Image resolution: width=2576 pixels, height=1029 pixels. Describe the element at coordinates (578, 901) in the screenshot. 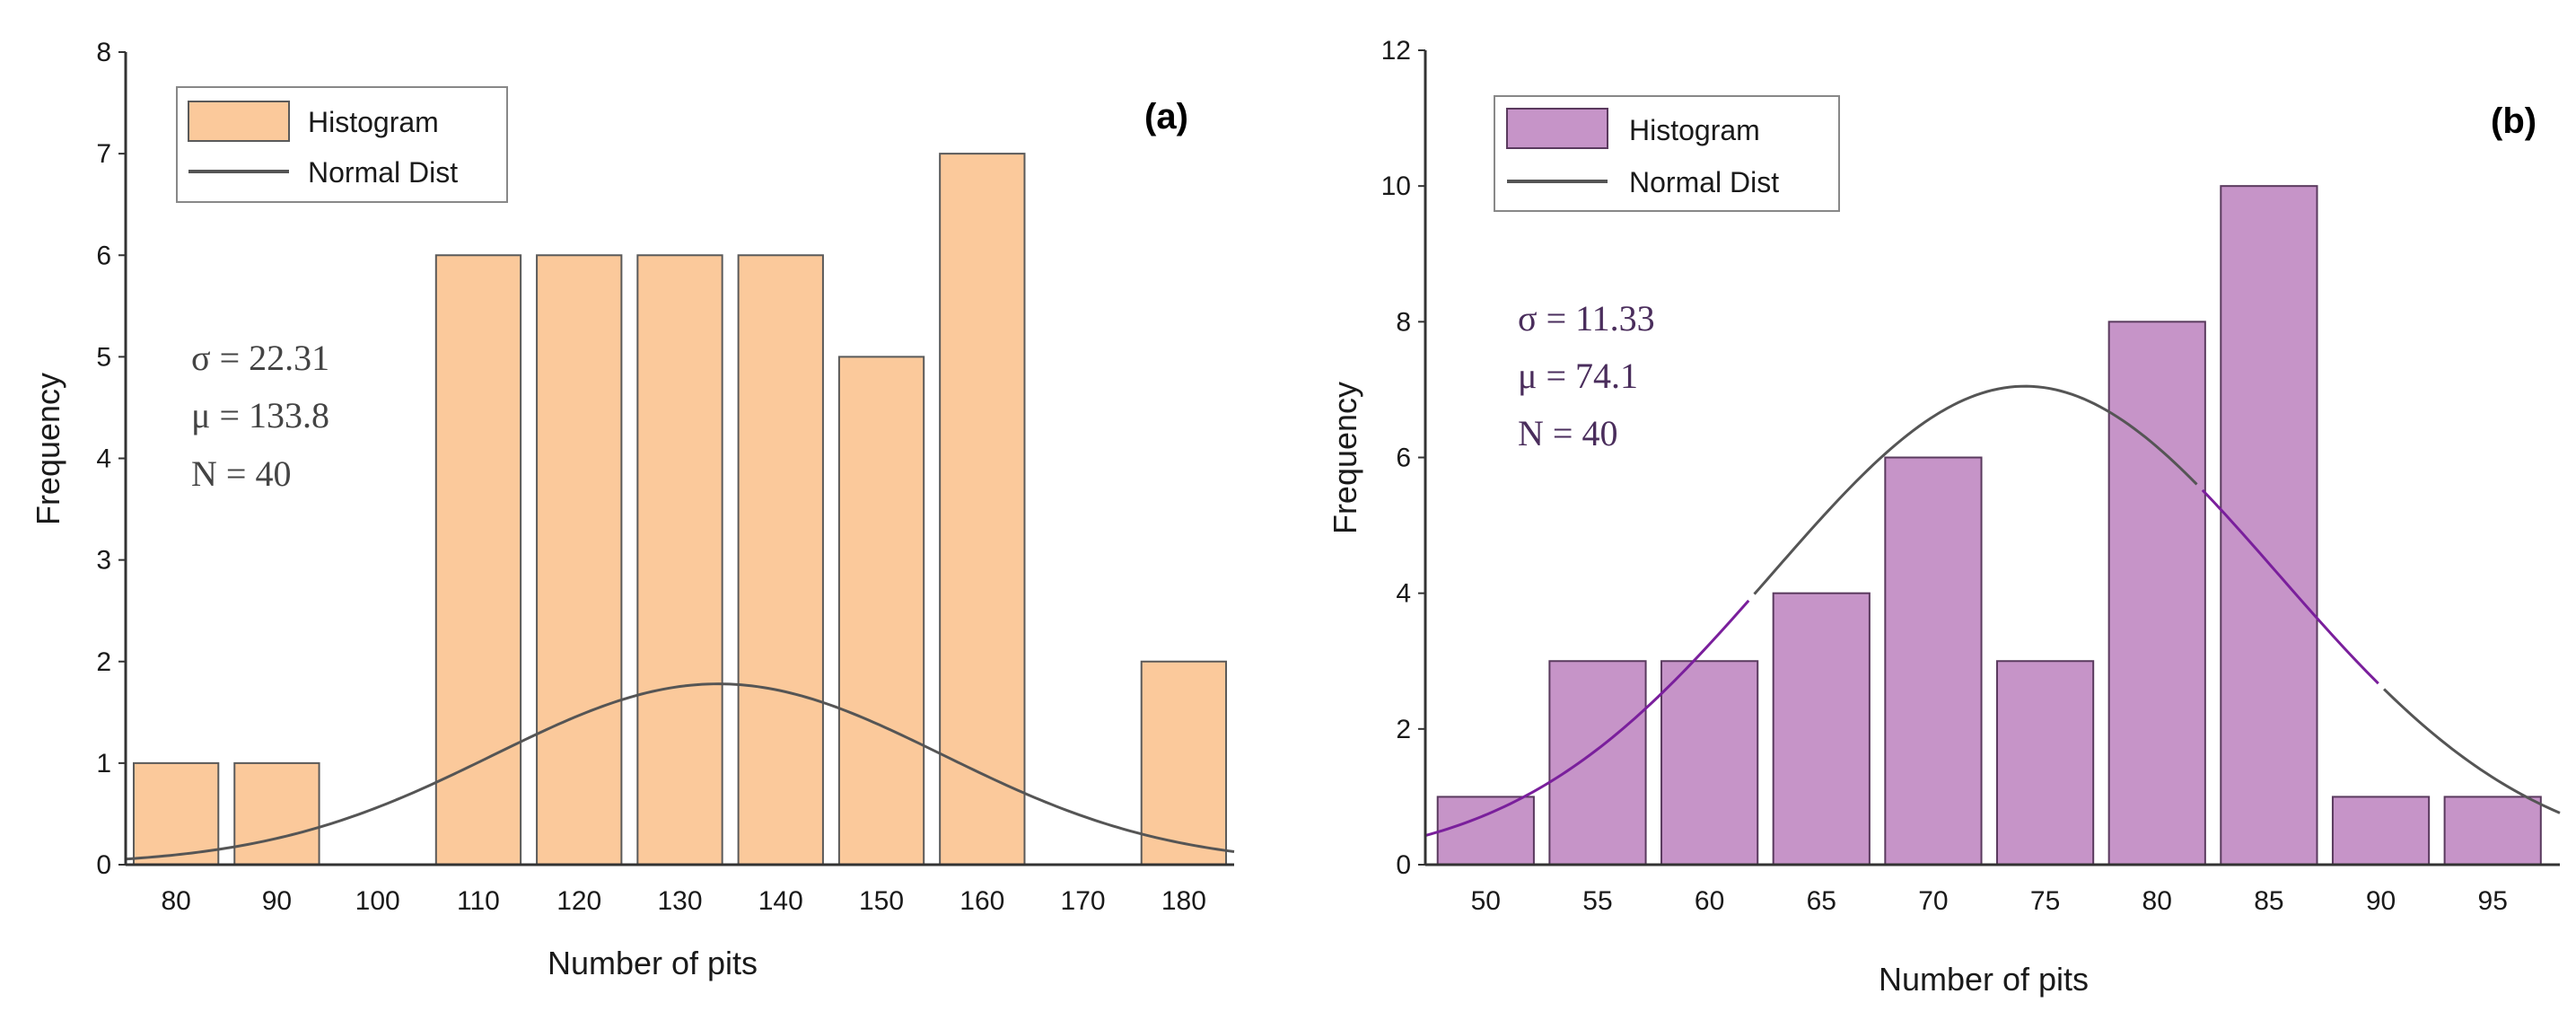

I see `a-x-tick-label: 120` at that location.